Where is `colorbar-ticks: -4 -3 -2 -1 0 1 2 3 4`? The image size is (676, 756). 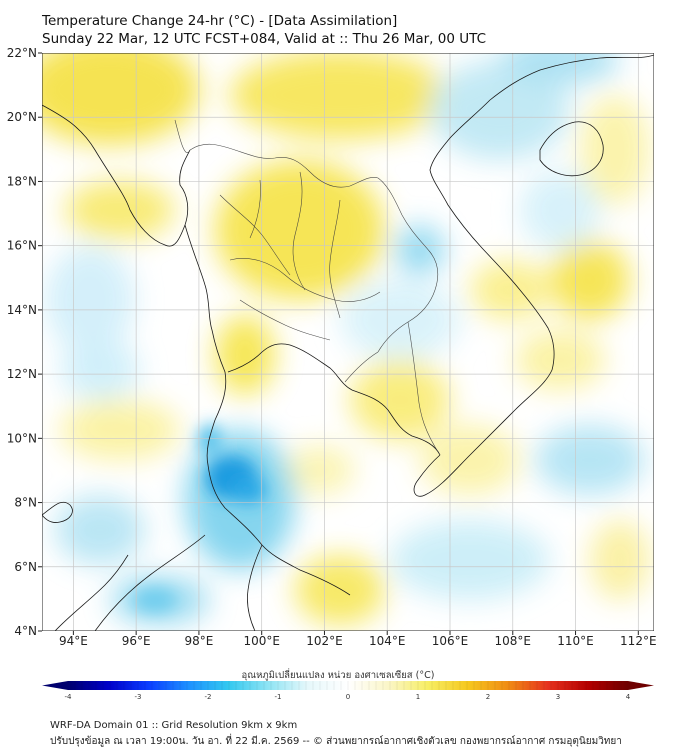 colorbar-ticks: -4 -3 -2 -1 0 1 2 3 4 is located at coordinates (348, 691).